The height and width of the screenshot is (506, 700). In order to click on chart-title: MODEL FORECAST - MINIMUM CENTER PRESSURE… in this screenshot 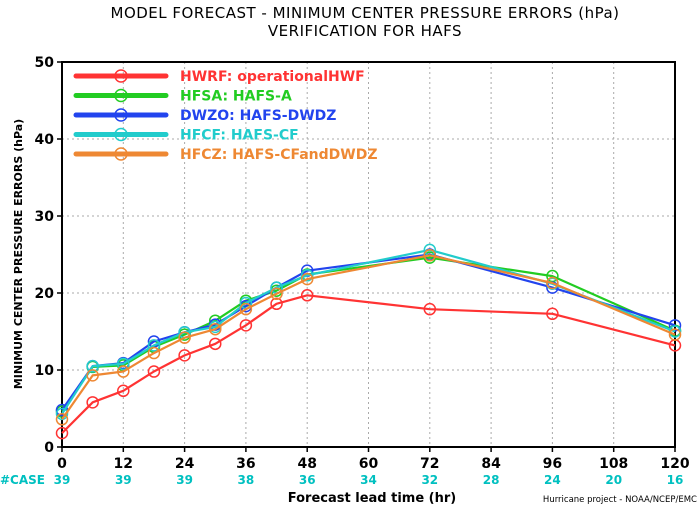, I will do `click(365, 13)`.